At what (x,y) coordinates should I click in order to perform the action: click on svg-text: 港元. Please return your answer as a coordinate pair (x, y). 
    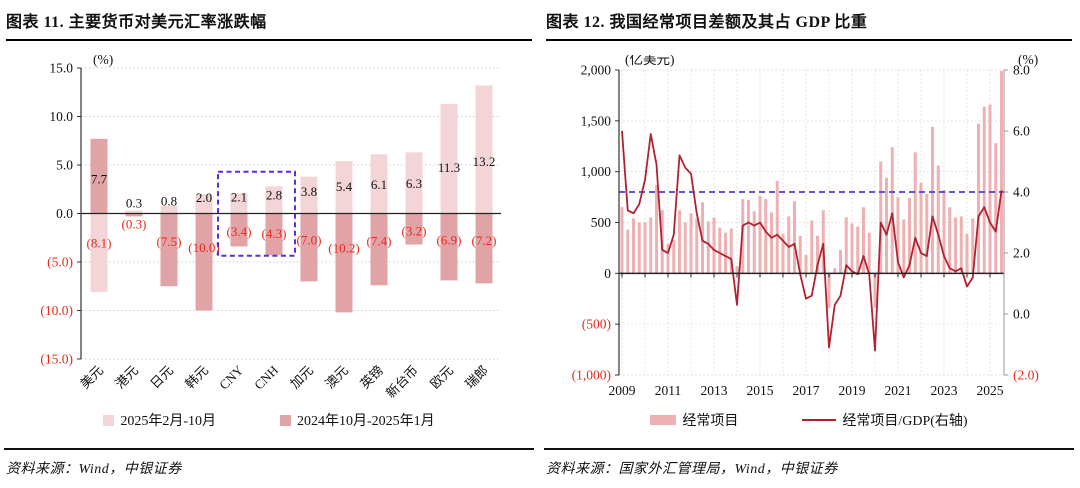
    Looking at the image, I should click on (126, 377).